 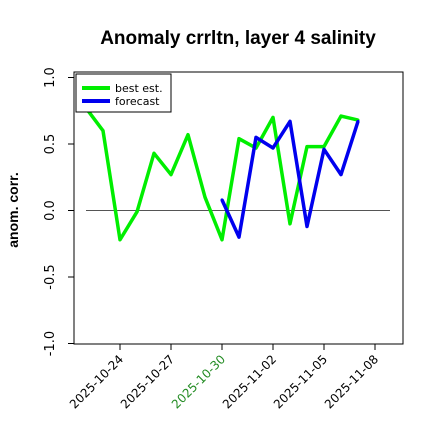 What do you see at coordinates (249, 381) in the screenshot?
I see `x-tick-label: 2025-11-02` at bounding box center [249, 381].